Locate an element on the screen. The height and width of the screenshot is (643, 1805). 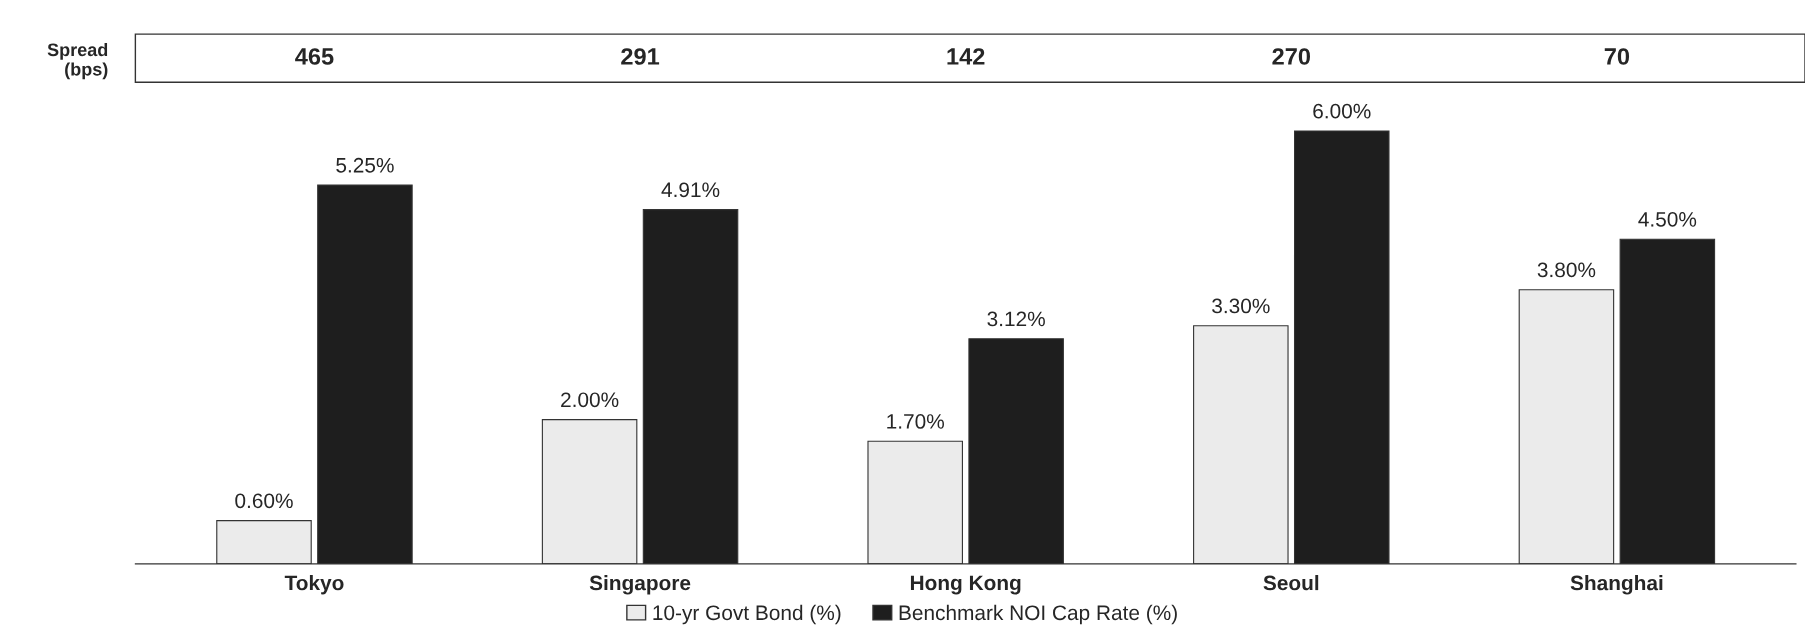
text: 465 is located at coordinates (314, 56).